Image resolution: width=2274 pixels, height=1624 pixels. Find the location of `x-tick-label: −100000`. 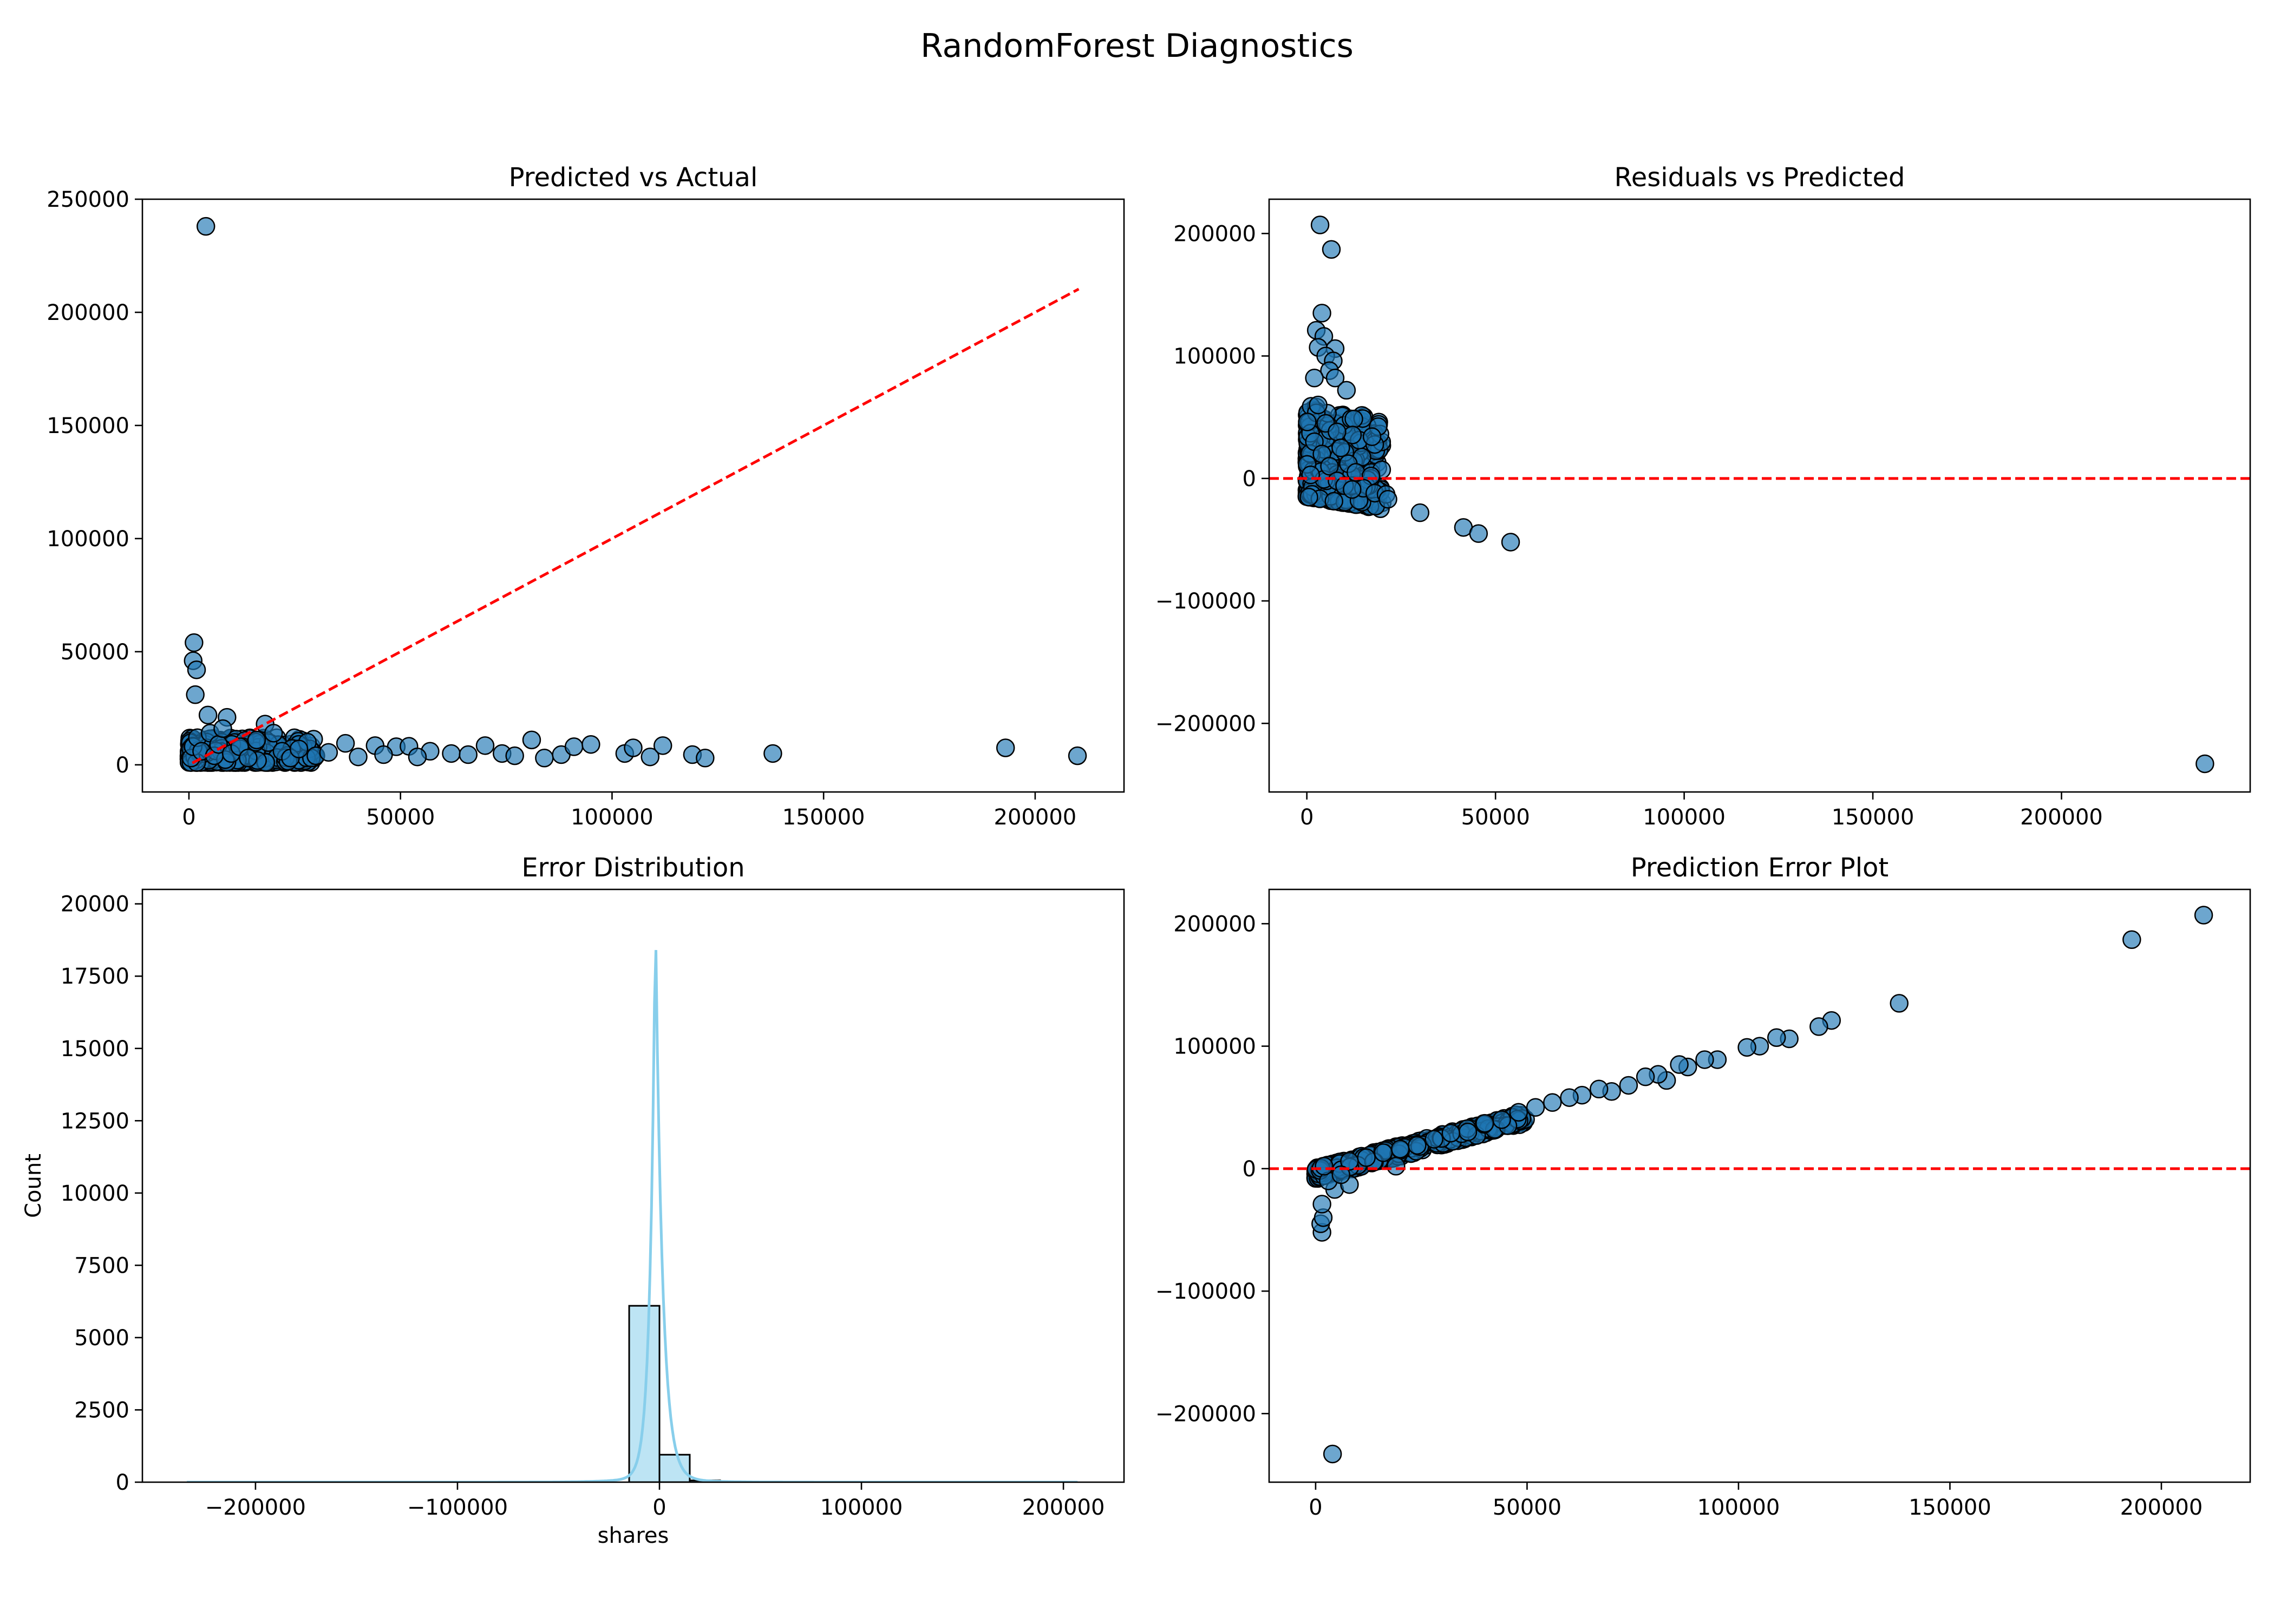

x-tick-label: −100000 is located at coordinates (458, 1507).